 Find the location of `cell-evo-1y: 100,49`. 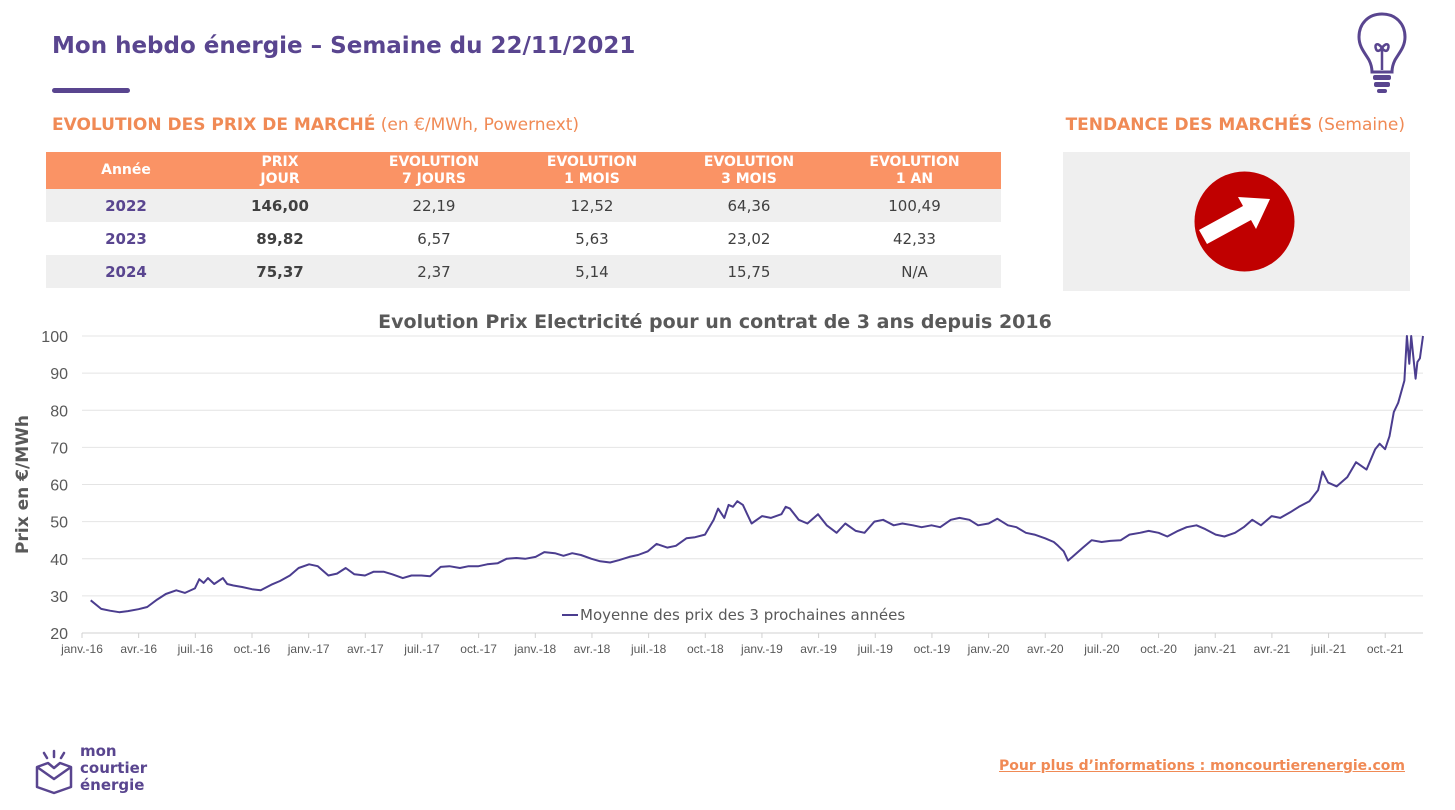

cell-evo-1y: 100,49 is located at coordinates (914, 205).